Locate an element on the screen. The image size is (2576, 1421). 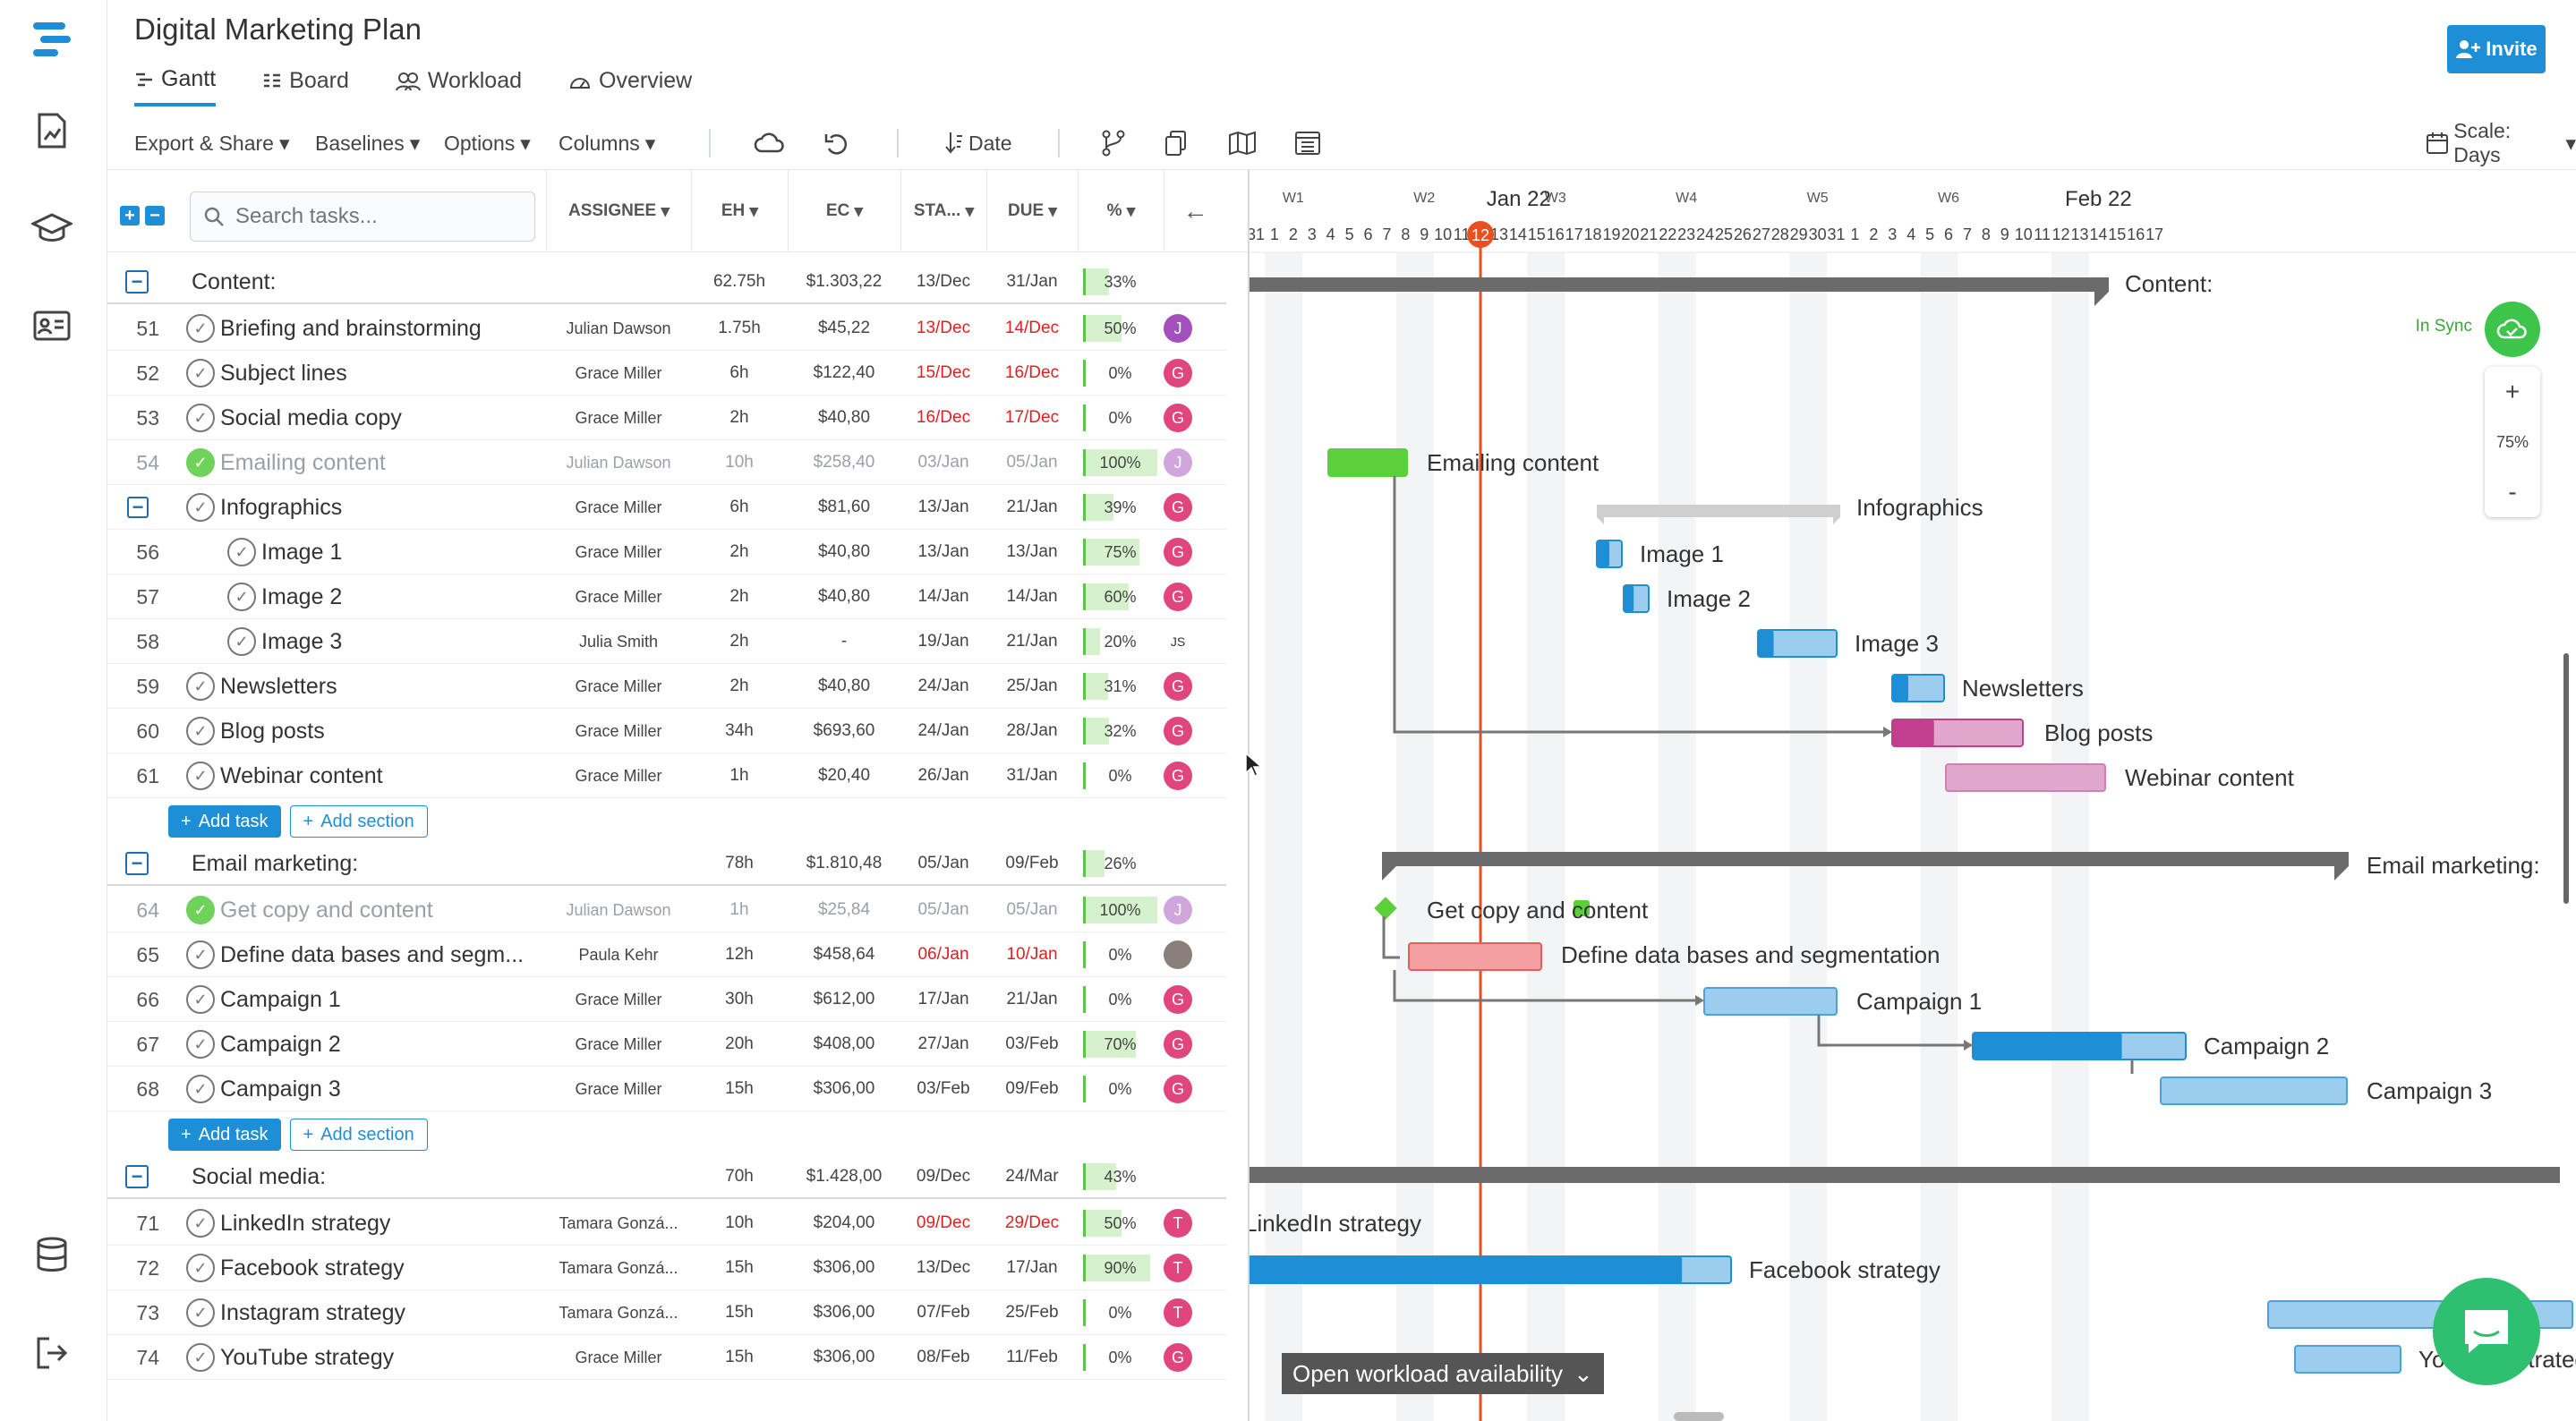
task-name: Briefing and brainstorming is located at coordinates (351, 328).